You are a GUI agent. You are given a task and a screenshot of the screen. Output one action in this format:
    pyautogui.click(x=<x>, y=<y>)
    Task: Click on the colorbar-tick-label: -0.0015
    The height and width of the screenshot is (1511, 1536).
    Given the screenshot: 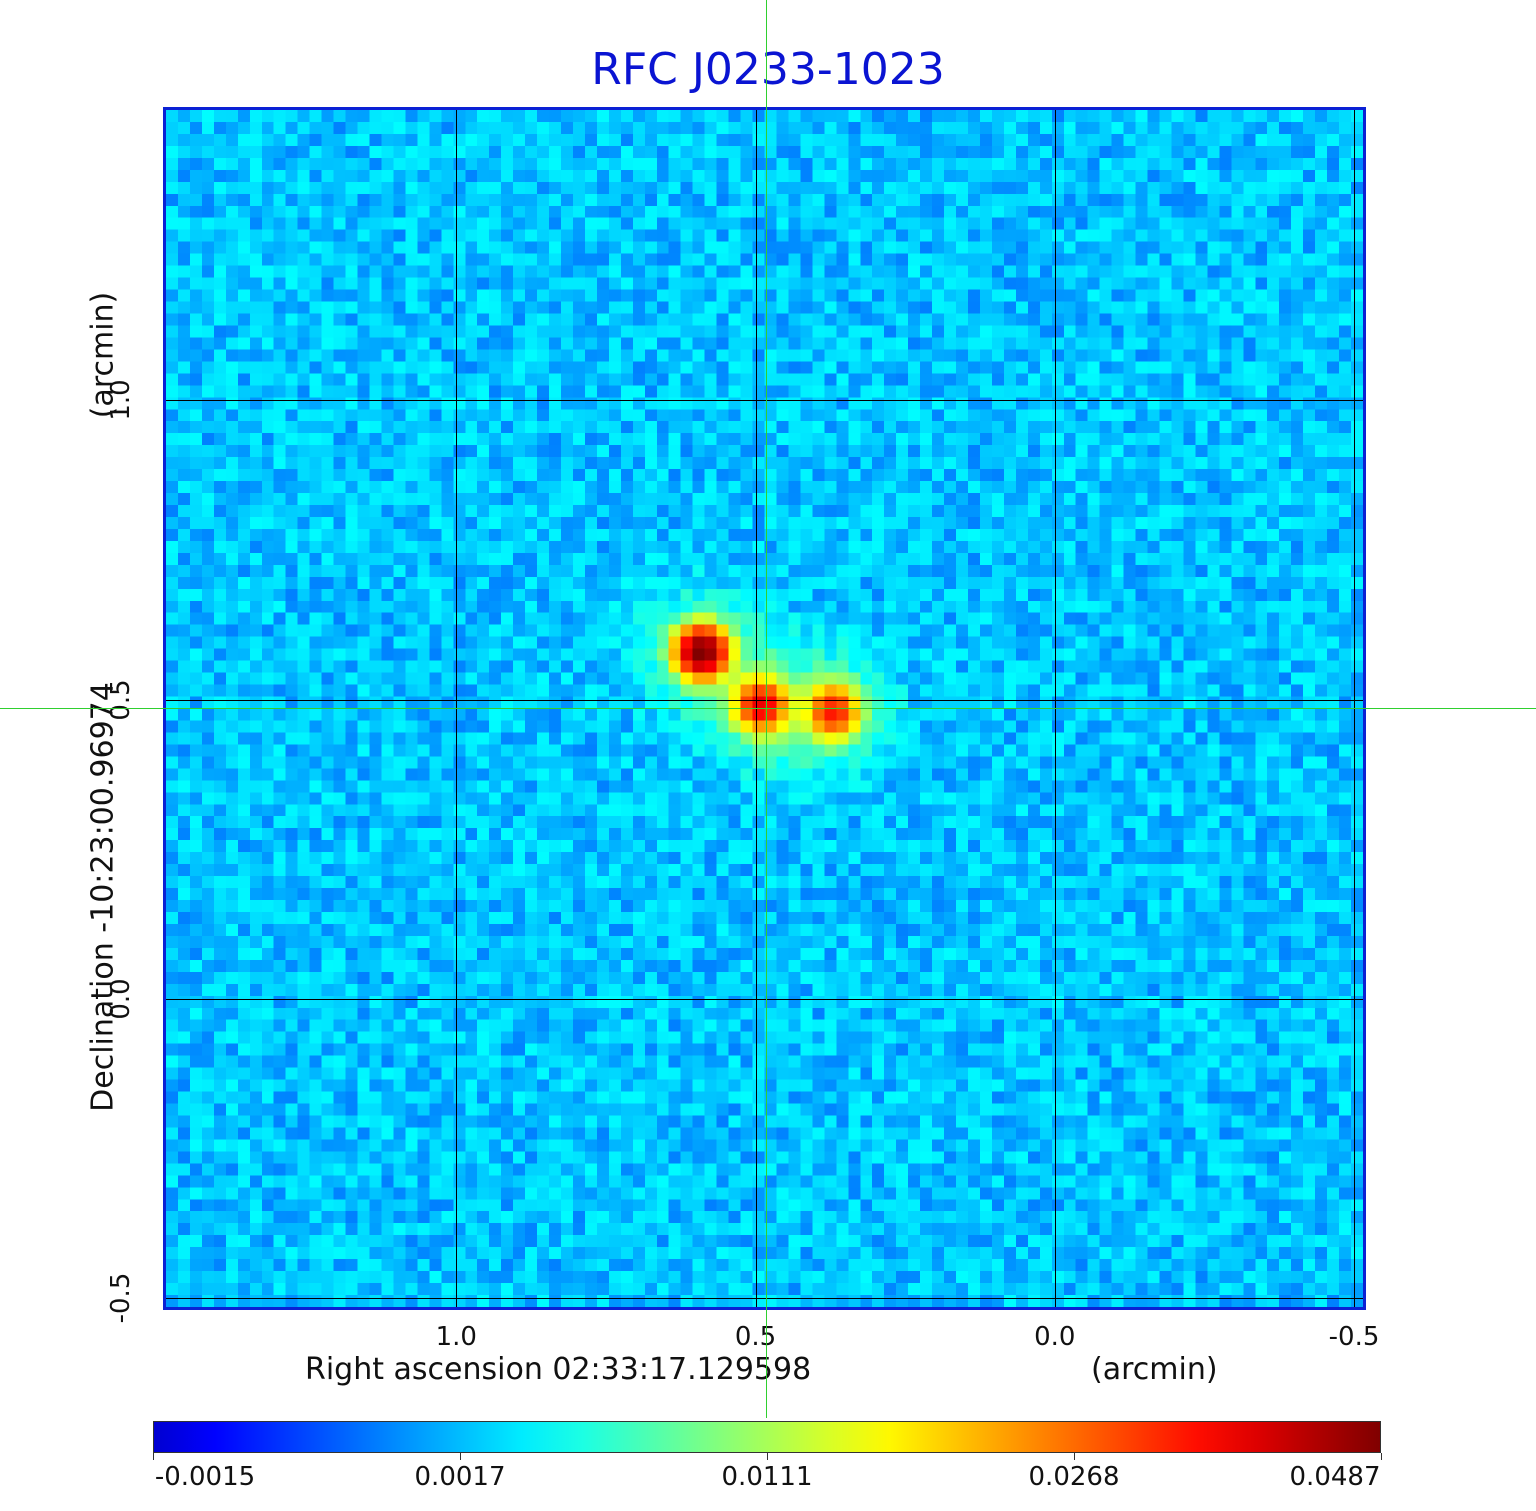 What is the action you would take?
    pyautogui.click(x=205, y=1477)
    